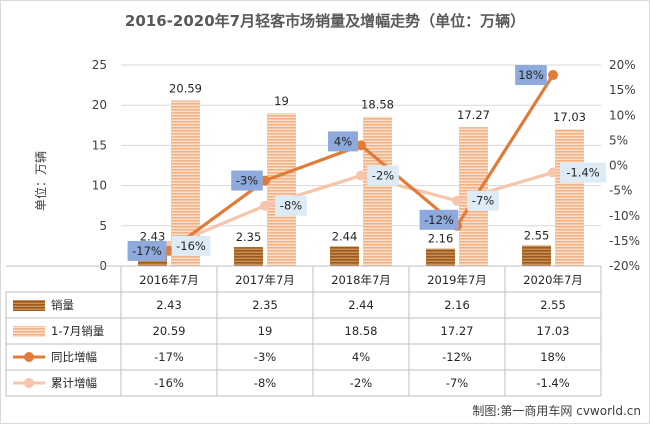 The width and height of the screenshot is (650, 424). Describe the element at coordinates (361, 331) in the screenshot. I see `table-cell: 18.58` at that location.